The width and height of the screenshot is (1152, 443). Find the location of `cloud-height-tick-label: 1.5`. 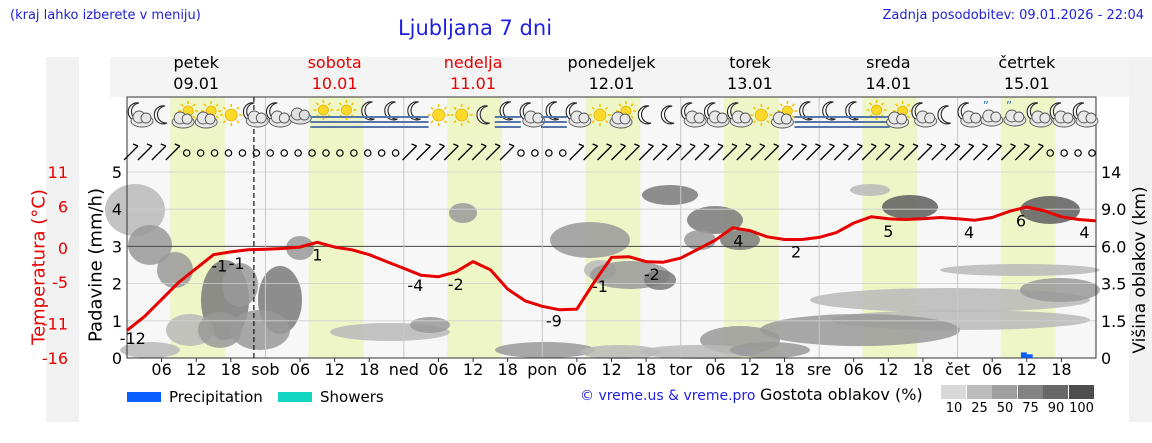

cloud-height-tick-label: 1.5 is located at coordinates (1113, 321).